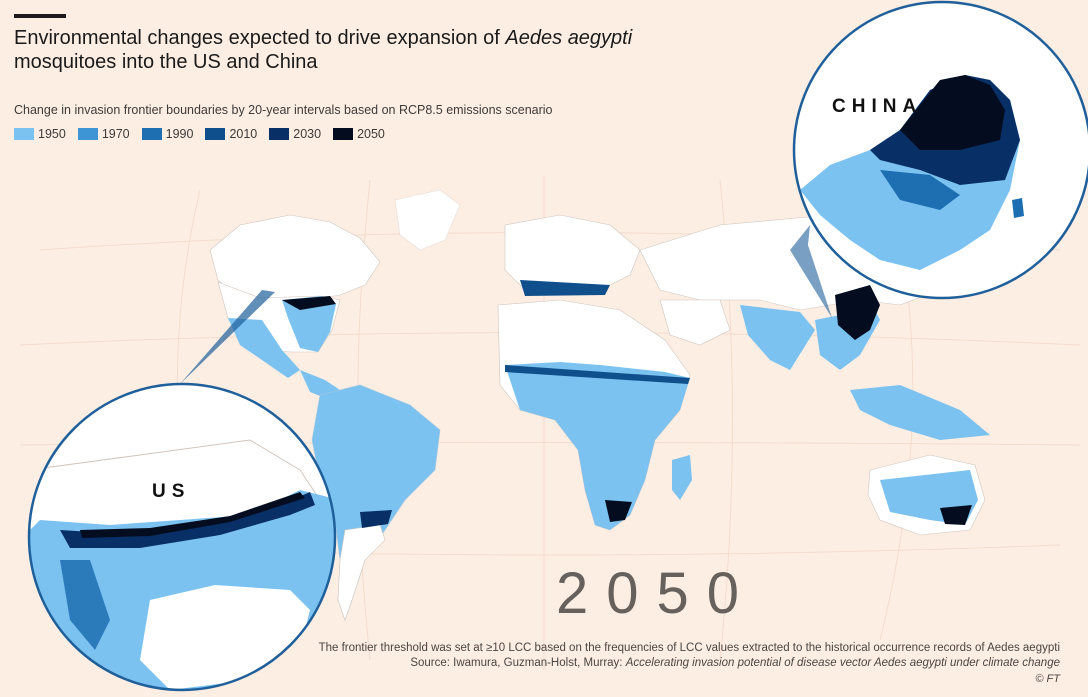 The image size is (1088, 697). What do you see at coordinates (569, 38) in the screenshot?
I see `title-species: Aedes aegypti` at bounding box center [569, 38].